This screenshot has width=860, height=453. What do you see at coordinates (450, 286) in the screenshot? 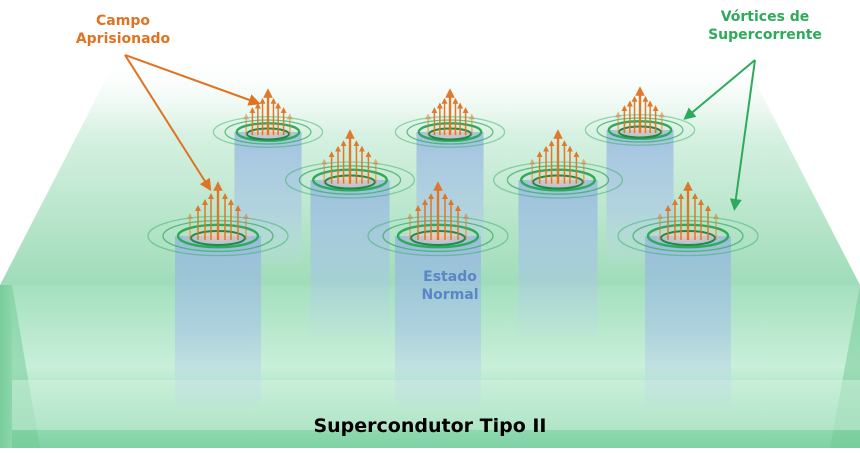
I see `normal-state-label: Estado Normal` at bounding box center [450, 286].